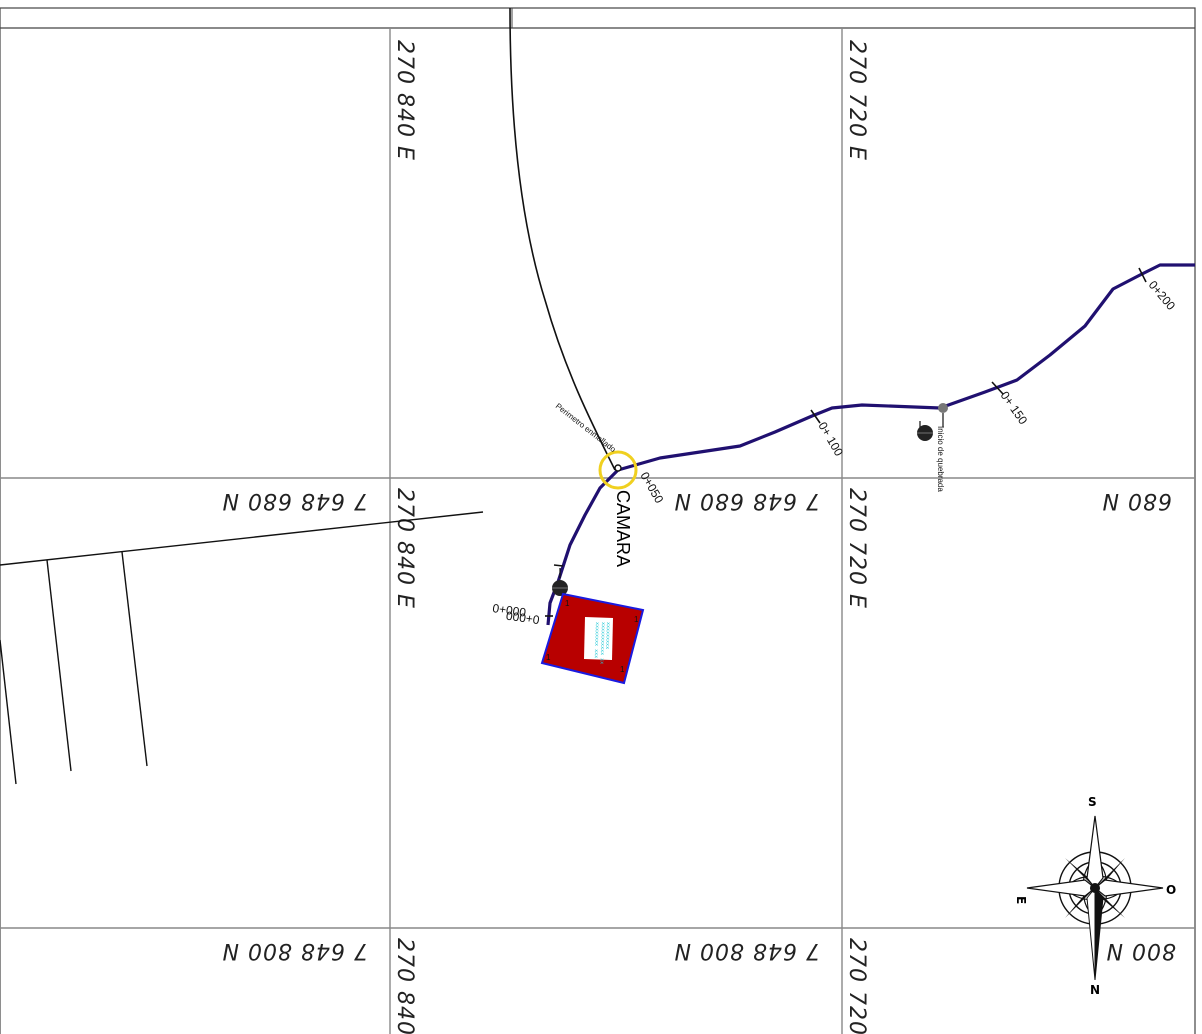 The width and height of the screenshot is (1202, 1034). I want to click on compass-west: O, so click(1171, 890).